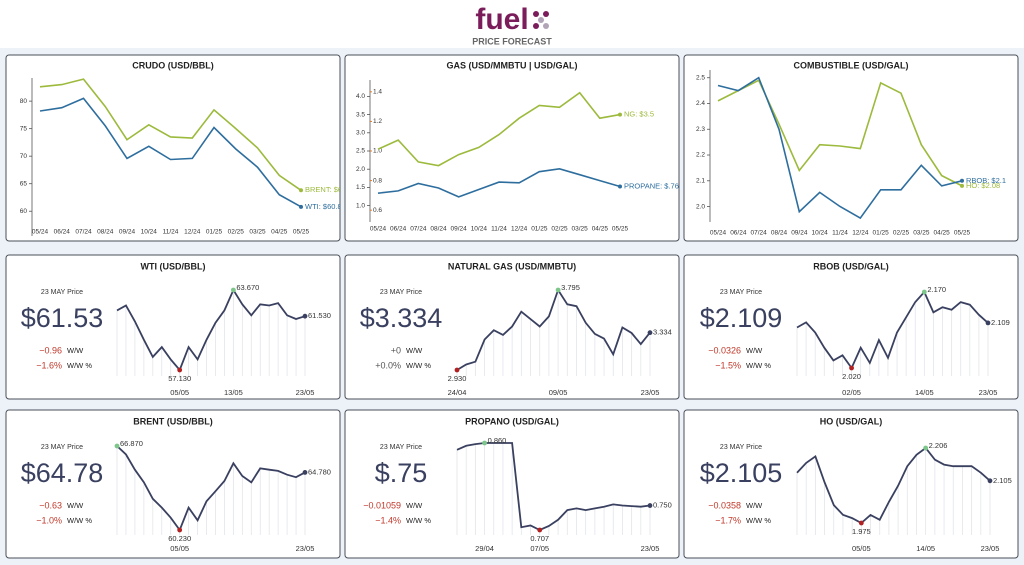  I want to click on y-tick-label: 4.0, so click(360, 96).